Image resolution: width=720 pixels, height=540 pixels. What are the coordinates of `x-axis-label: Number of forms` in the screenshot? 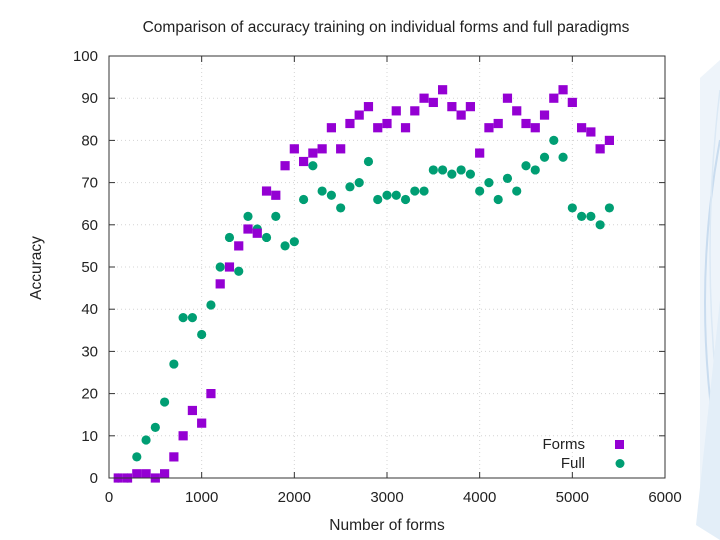 It's located at (387, 525).